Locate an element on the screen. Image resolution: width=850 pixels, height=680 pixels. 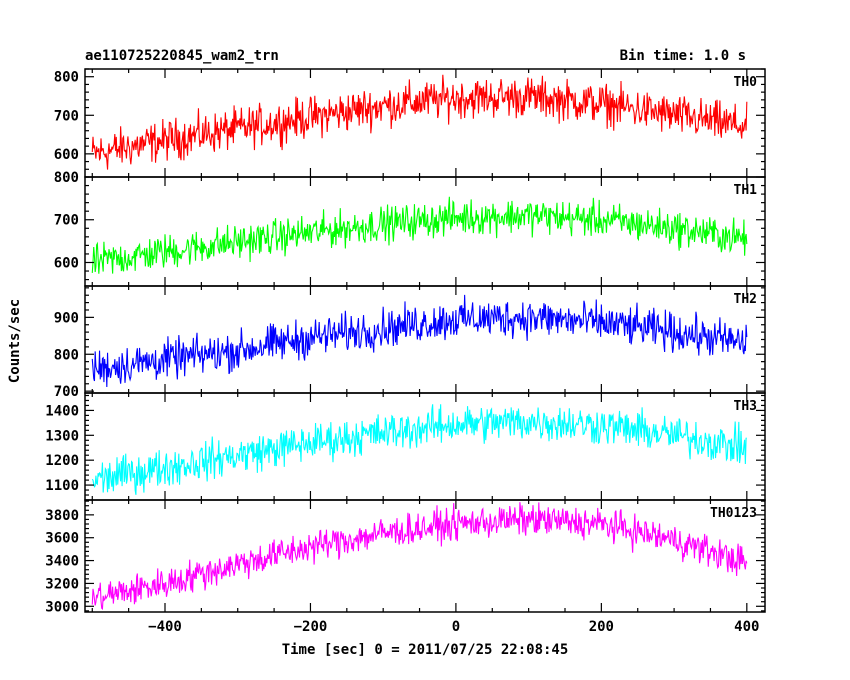
y-tick-label: 1200 is located at coordinates (62, 461).